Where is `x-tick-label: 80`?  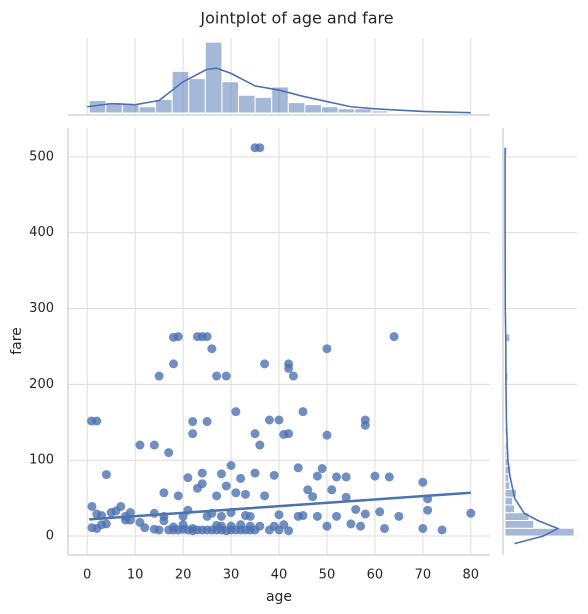
x-tick-label: 80 is located at coordinates (471, 575).